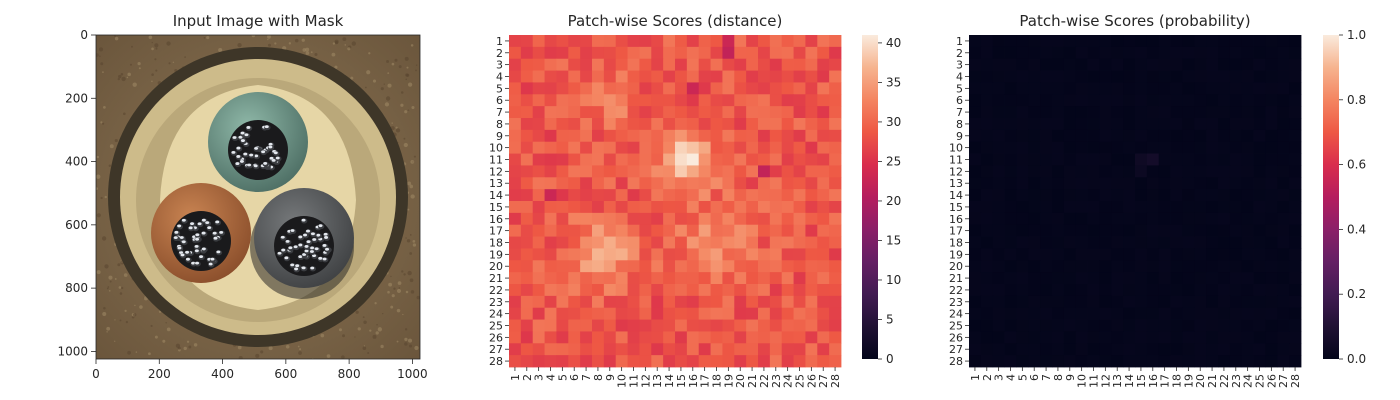 Image resolution: width=1400 pixels, height=400 pixels. Describe the element at coordinates (539, 377) in the screenshot. I see `col-label: 3` at that location.